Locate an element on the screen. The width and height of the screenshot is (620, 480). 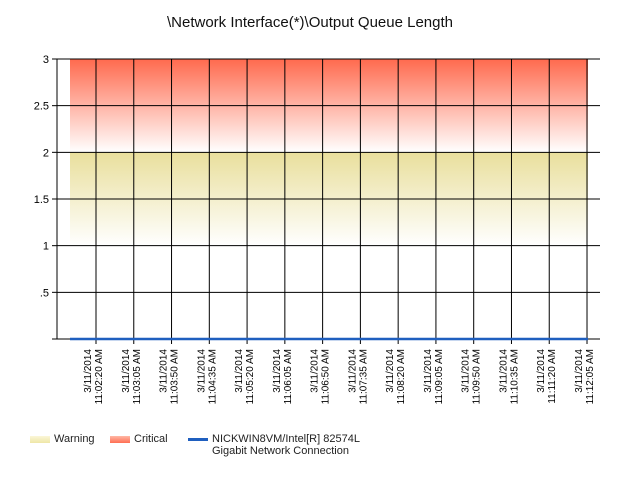
x-tick-time: 11:12:05 AM is located at coordinates (590, 376).